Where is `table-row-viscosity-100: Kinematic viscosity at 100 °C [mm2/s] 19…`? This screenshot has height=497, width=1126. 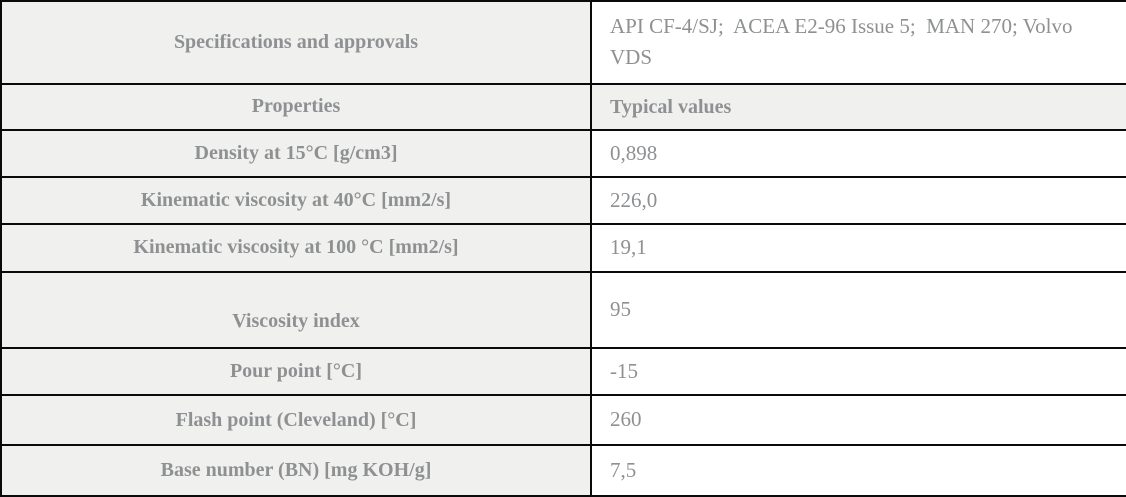
table-row-viscosity-100: Kinematic viscosity at 100 °C [mm2/s] 19… is located at coordinates (563, 248).